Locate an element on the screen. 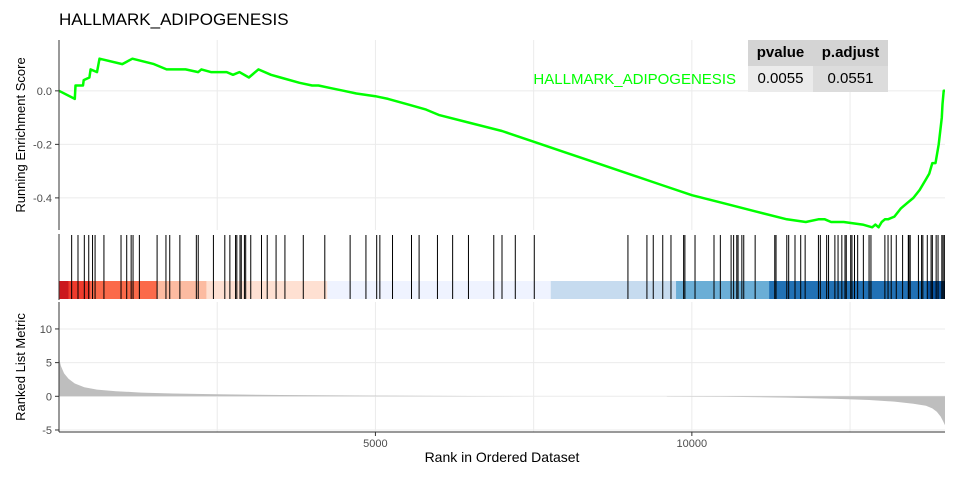 This screenshot has height=480, width=960. stats-table-header: pvalue p.adjust is located at coordinates (818, 53).